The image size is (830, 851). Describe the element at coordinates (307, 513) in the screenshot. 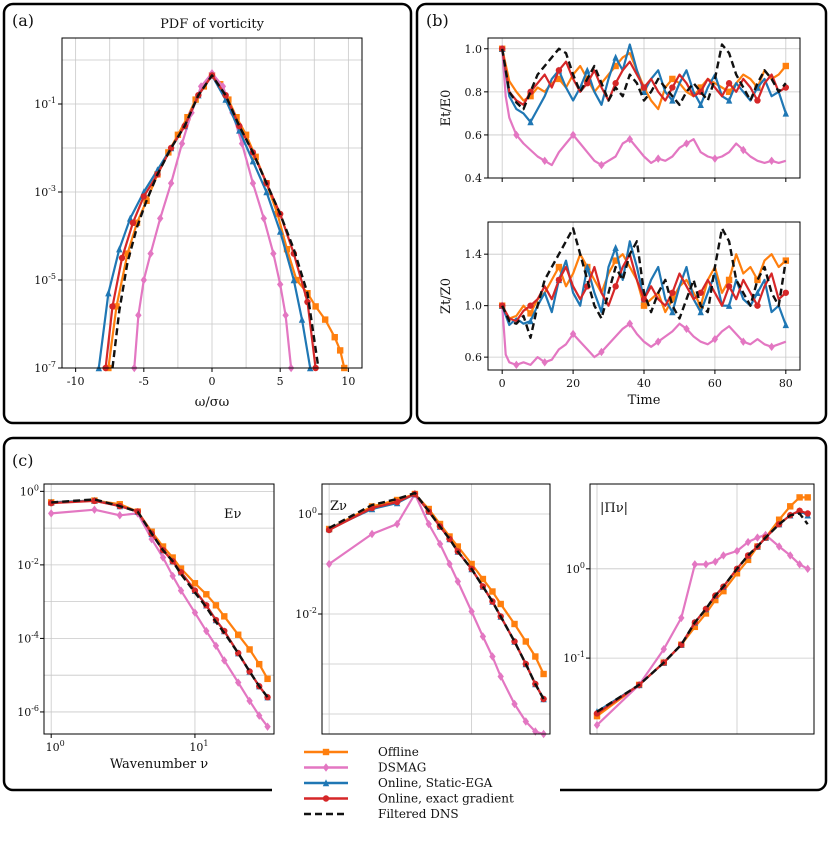

I see `y-tick-label: 10⁰` at that location.